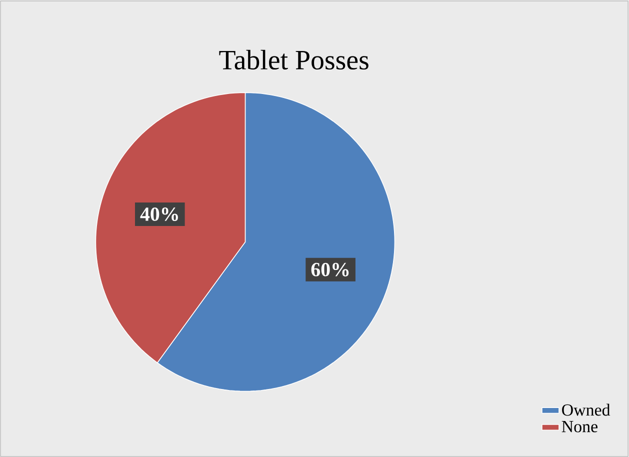 The height and width of the screenshot is (457, 629). What do you see at coordinates (586, 410) in the screenshot?
I see `legend-label: Owned` at bounding box center [586, 410].